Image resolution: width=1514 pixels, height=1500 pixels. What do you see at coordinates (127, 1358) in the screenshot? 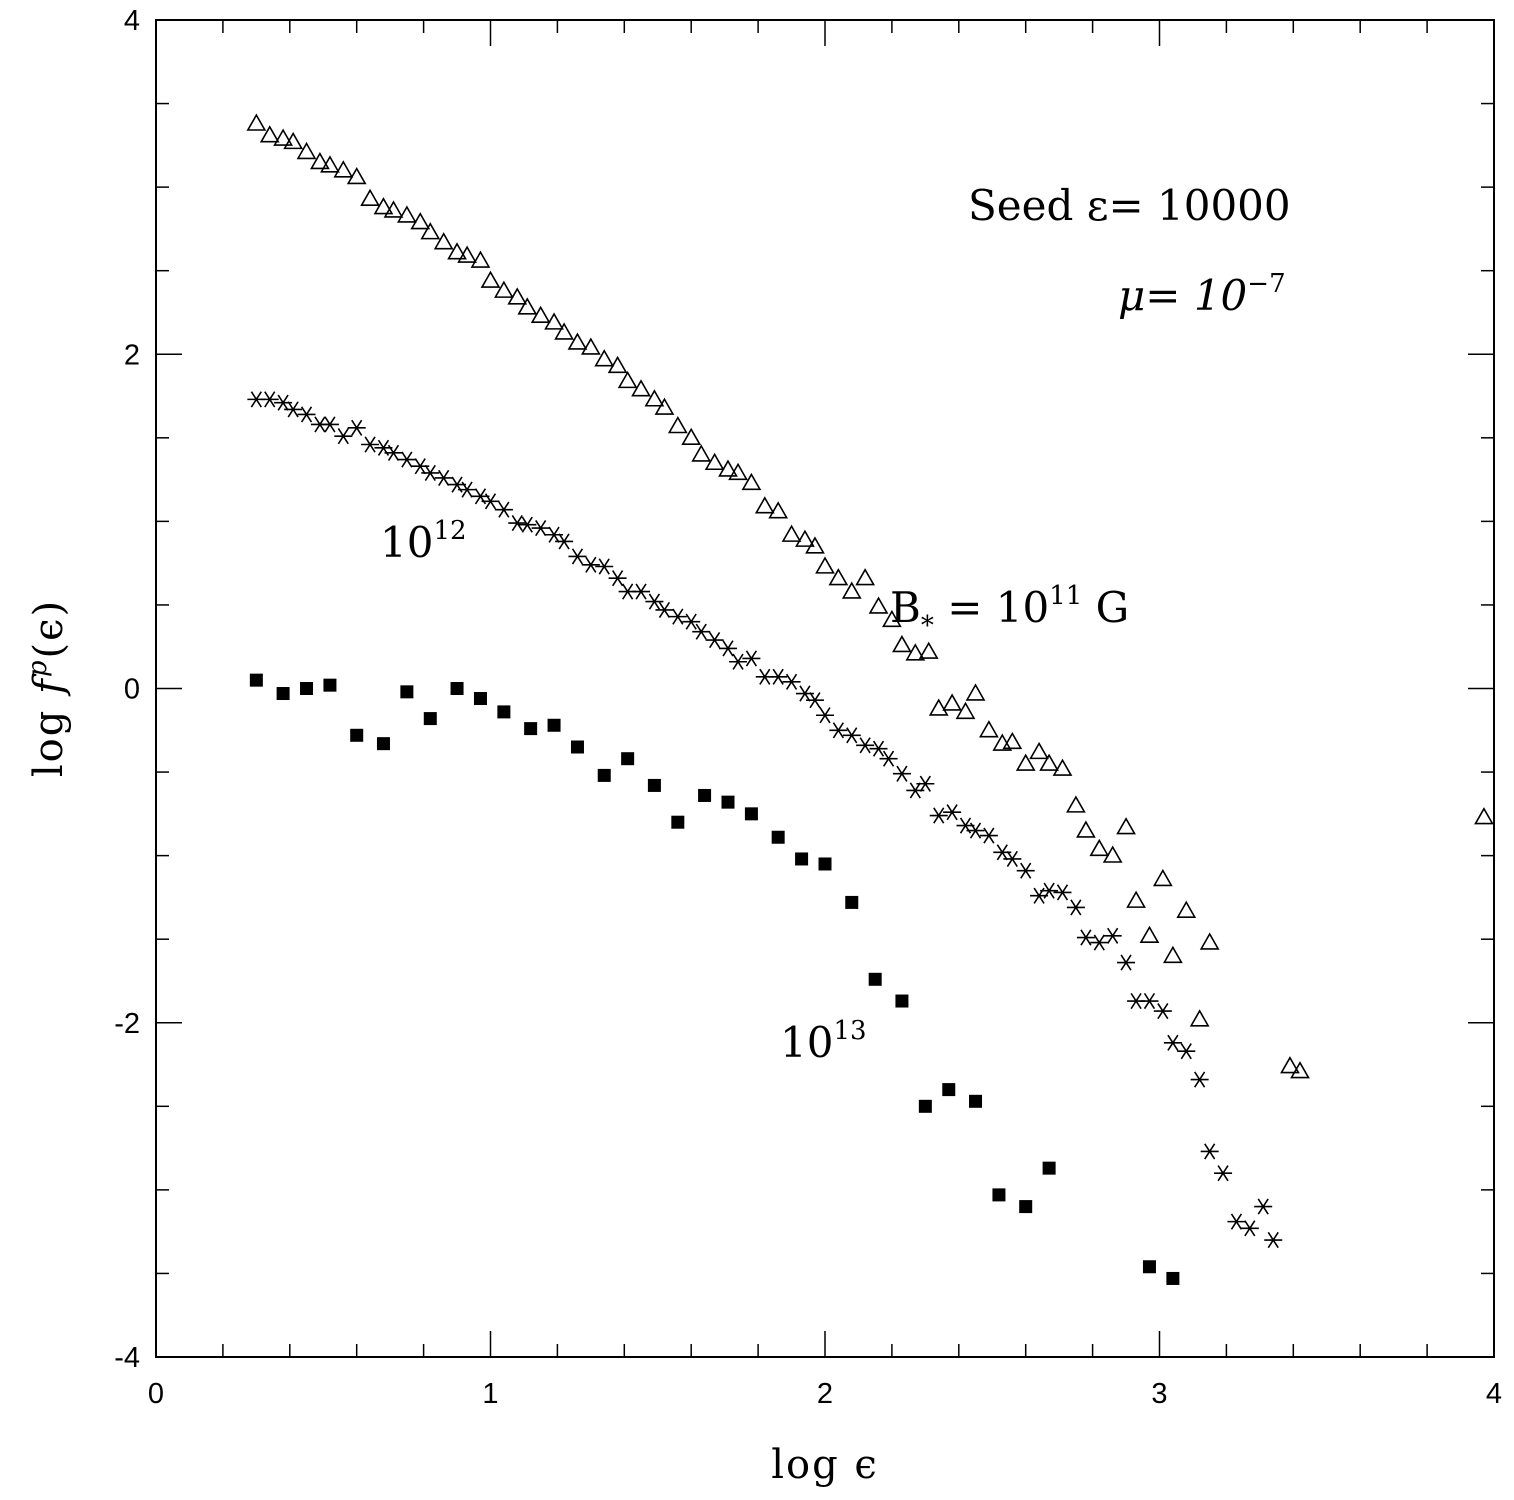
I see `y-tick-label: -4` at bounding box center [127, 1358].